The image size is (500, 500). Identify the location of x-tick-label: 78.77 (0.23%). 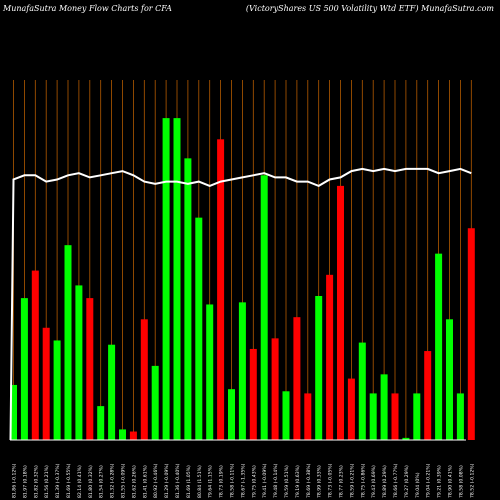
(342, 481).